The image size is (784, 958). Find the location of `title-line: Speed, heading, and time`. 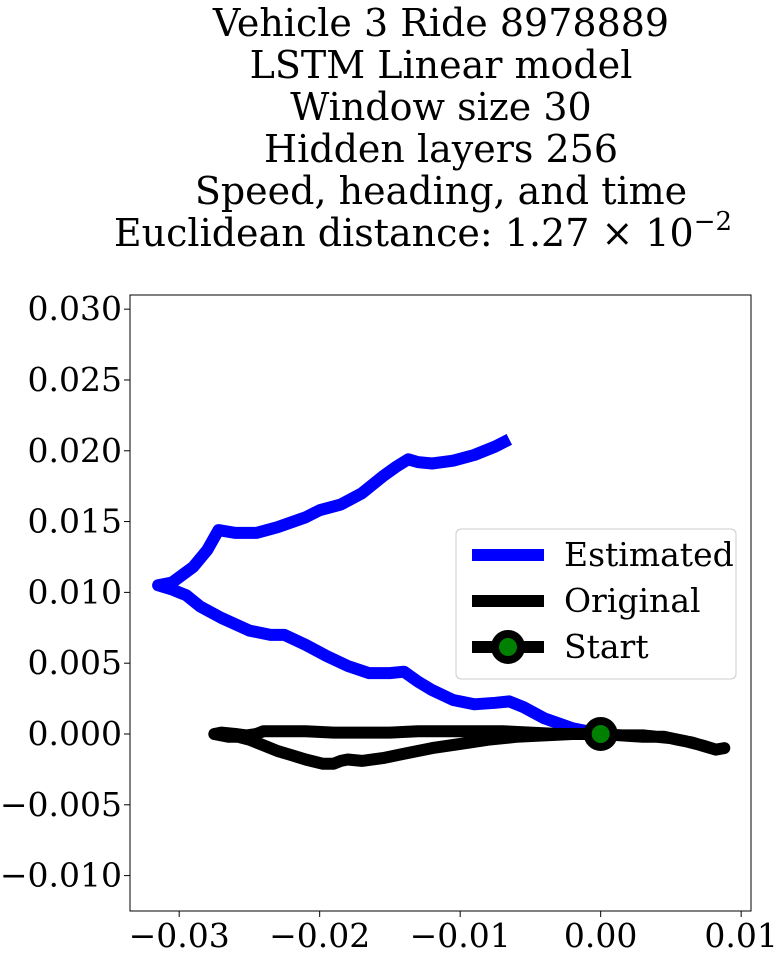

title-line: Speed, heading, and time is located at coordinates (441, 191).